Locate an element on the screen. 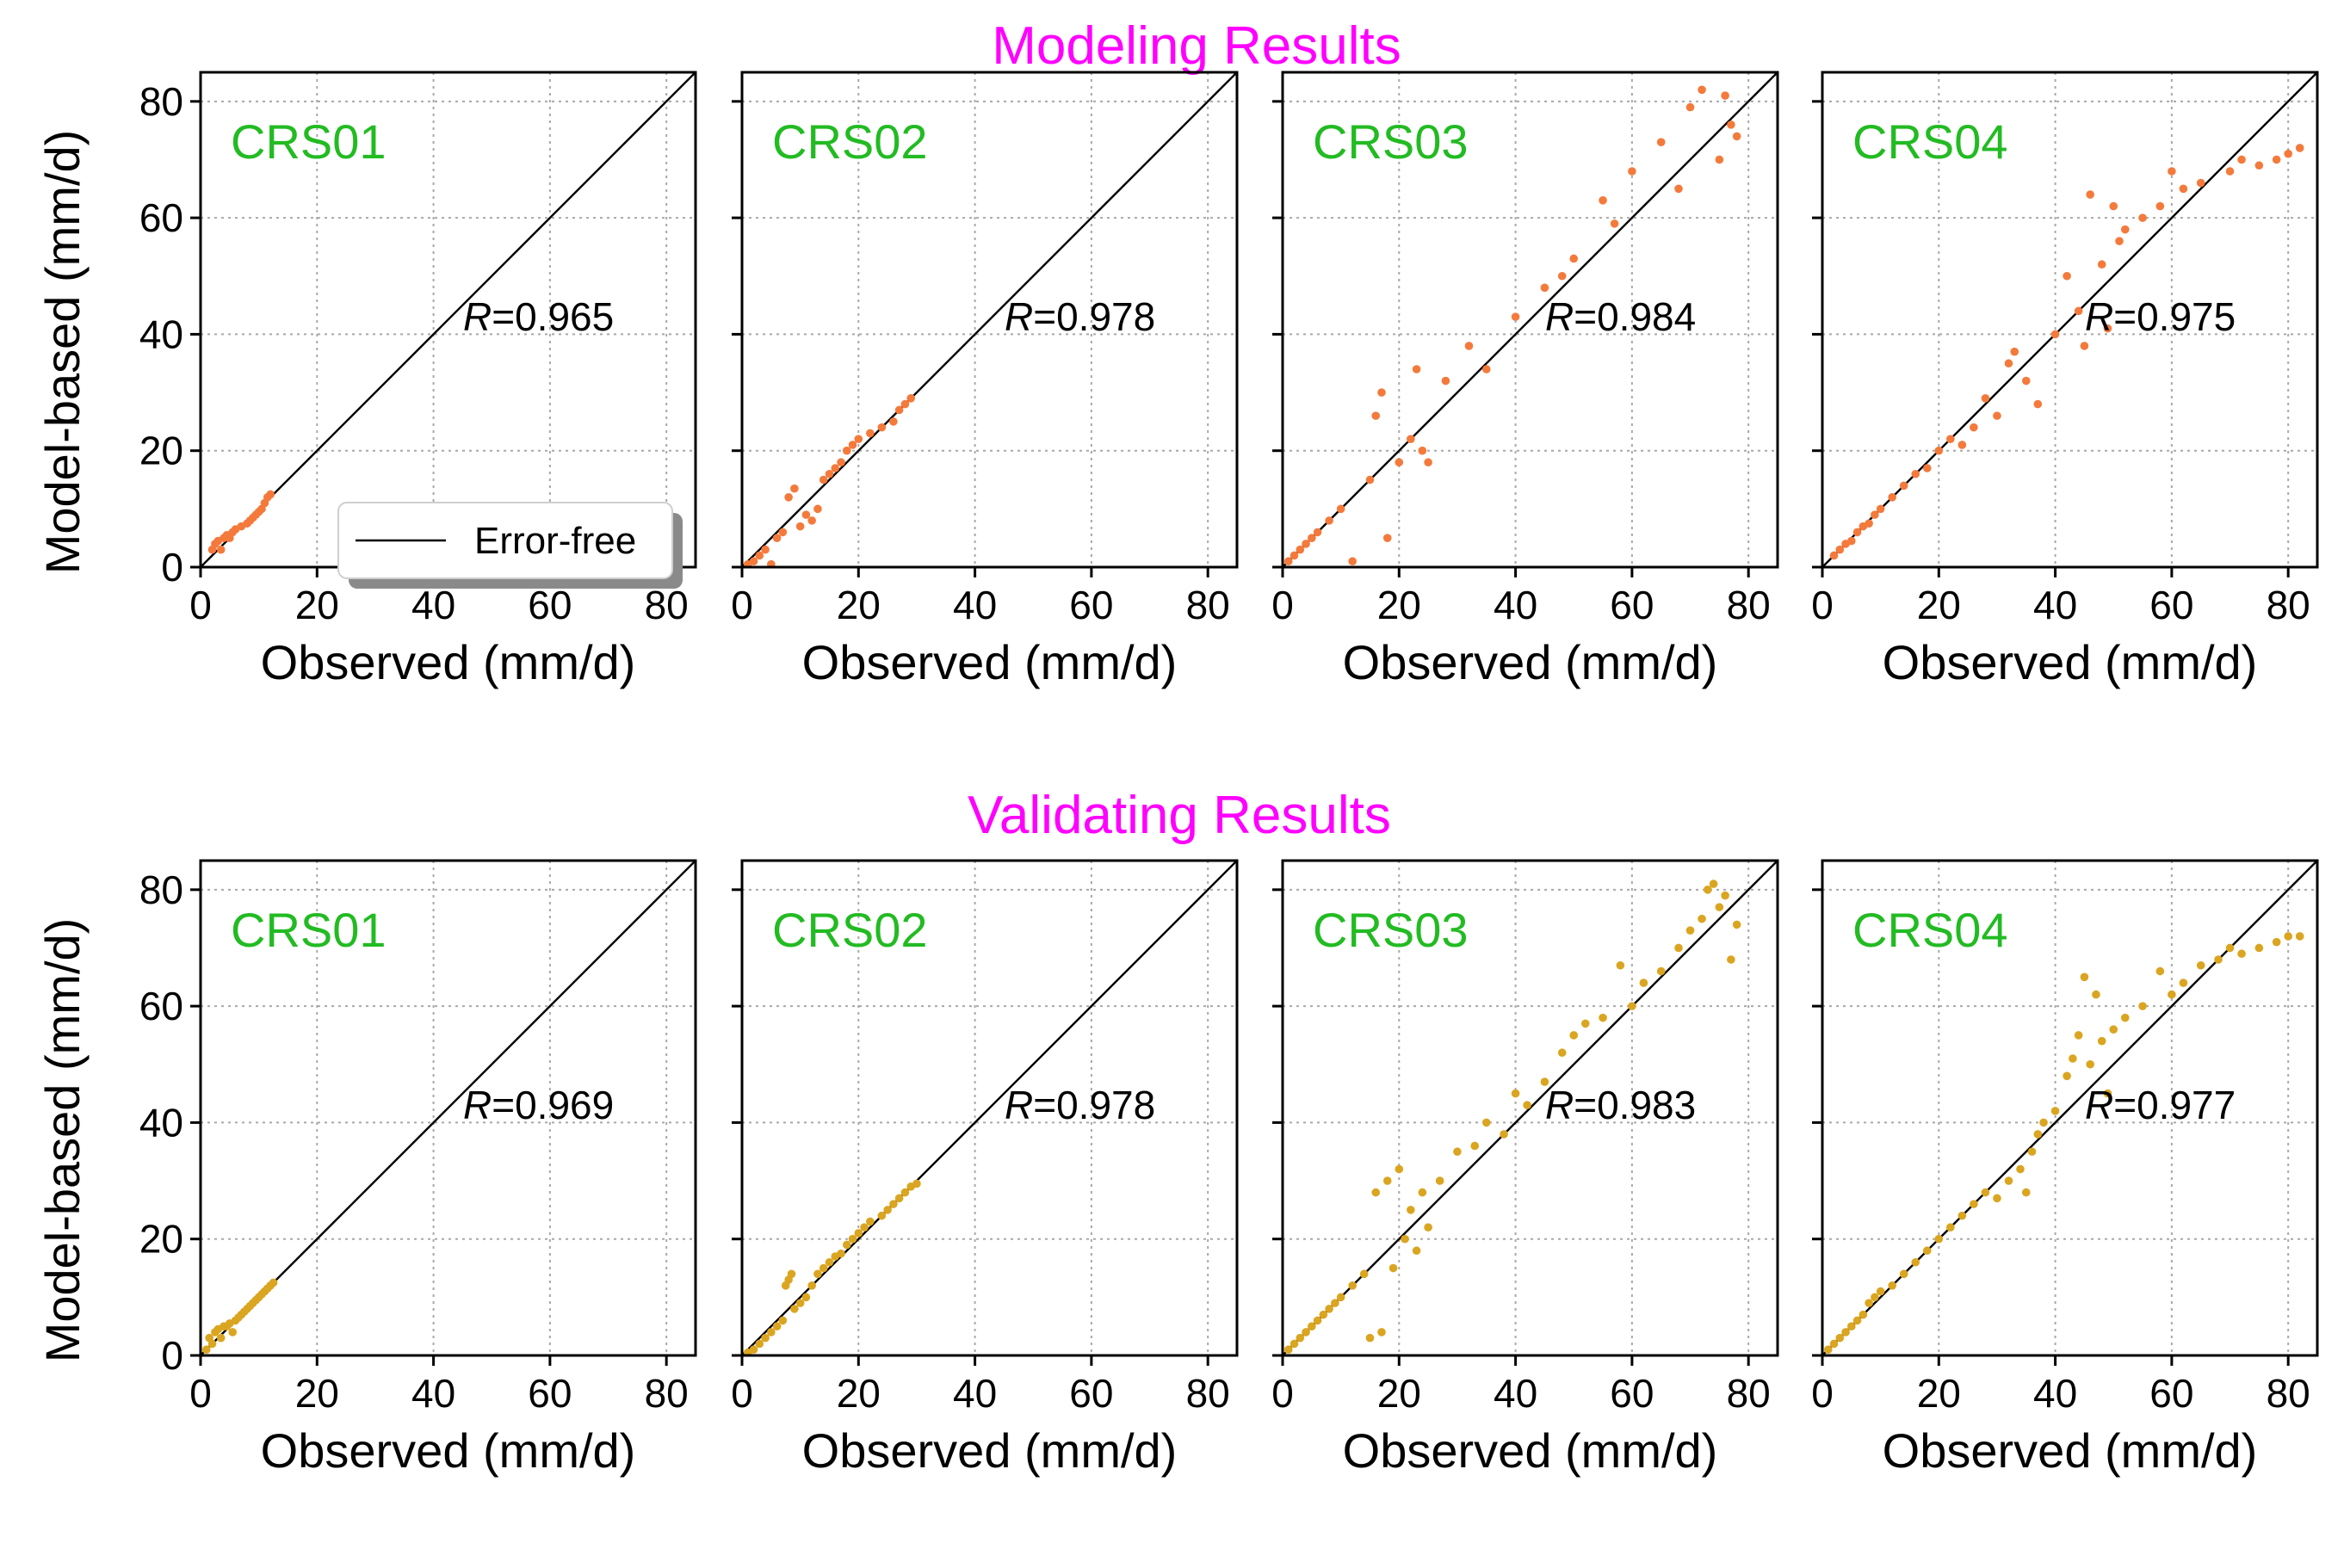  y-tick-label: 0 is located at coordinates (172, 1356).